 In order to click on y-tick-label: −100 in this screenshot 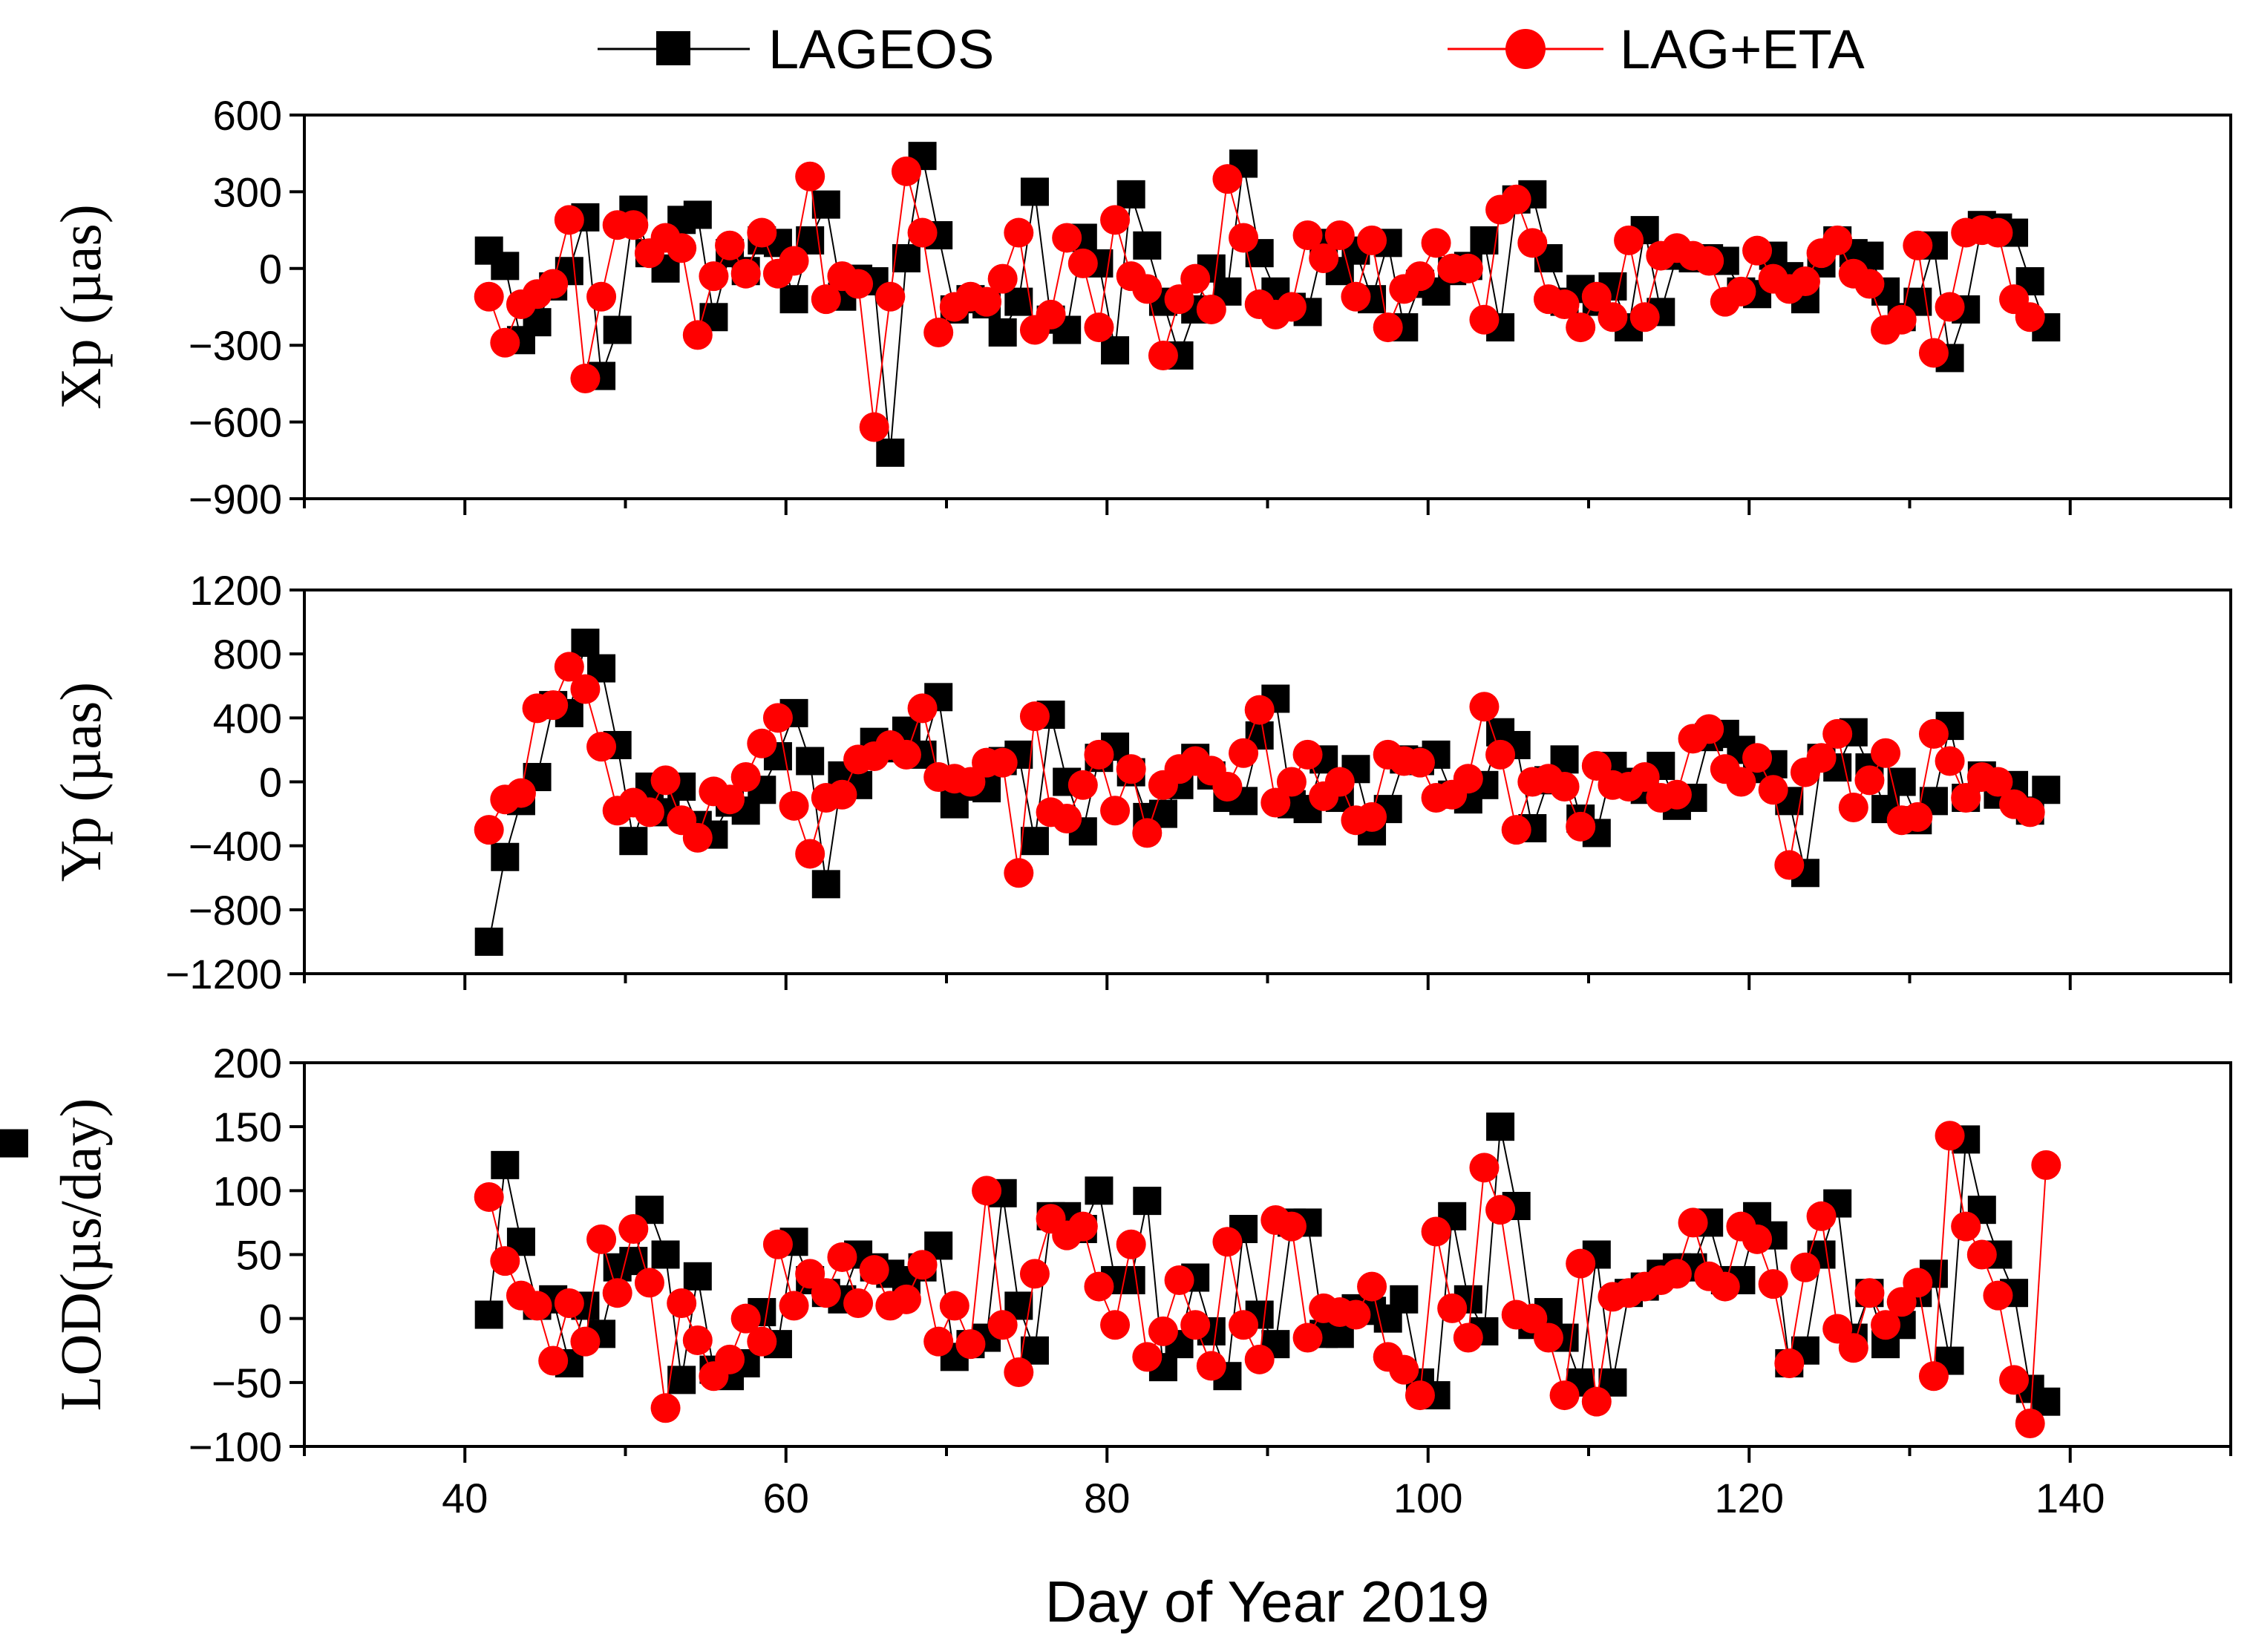, I will do `click(235, 1446)`.